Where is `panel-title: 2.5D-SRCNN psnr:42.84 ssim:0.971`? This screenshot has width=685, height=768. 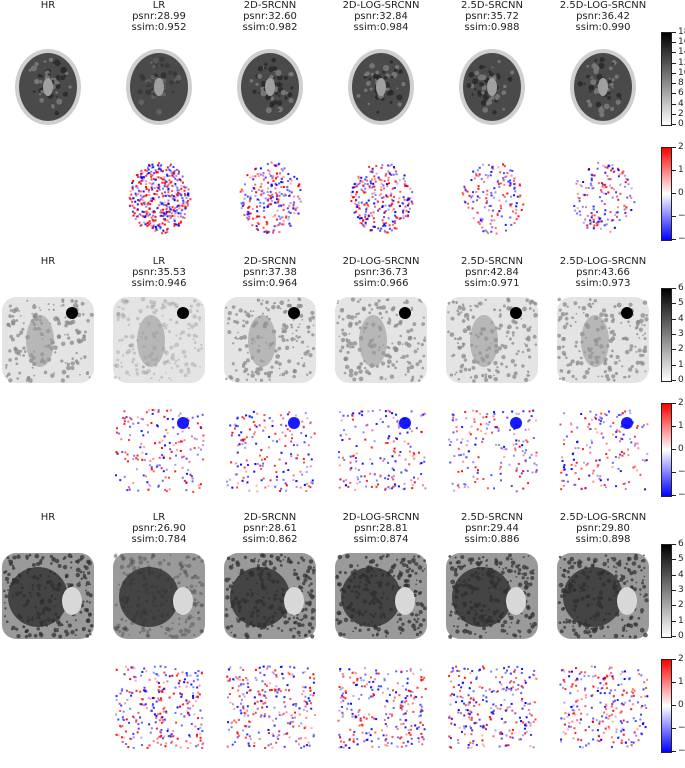 panel-title: 2.5D-SRCNN psnr:42.84 ssim:0.971 is located at coordinates (492, 272).